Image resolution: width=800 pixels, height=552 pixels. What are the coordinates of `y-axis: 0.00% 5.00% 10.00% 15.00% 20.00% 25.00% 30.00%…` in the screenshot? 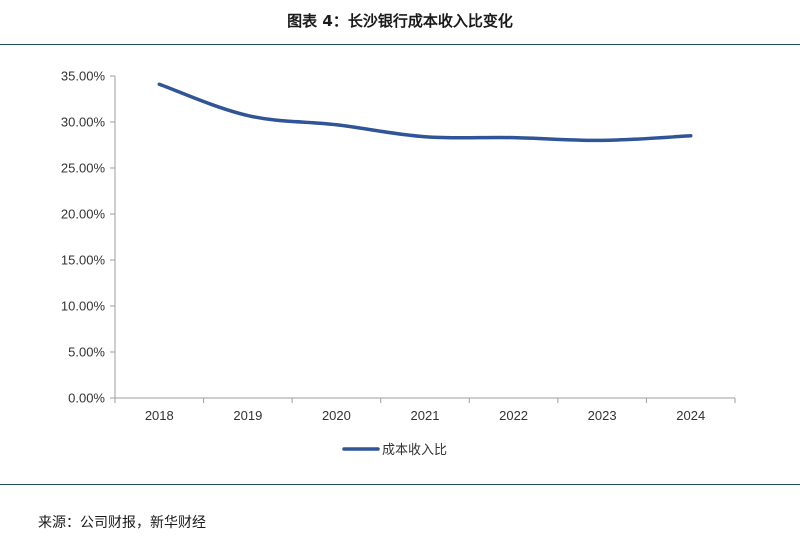 It's located at (88, 237).